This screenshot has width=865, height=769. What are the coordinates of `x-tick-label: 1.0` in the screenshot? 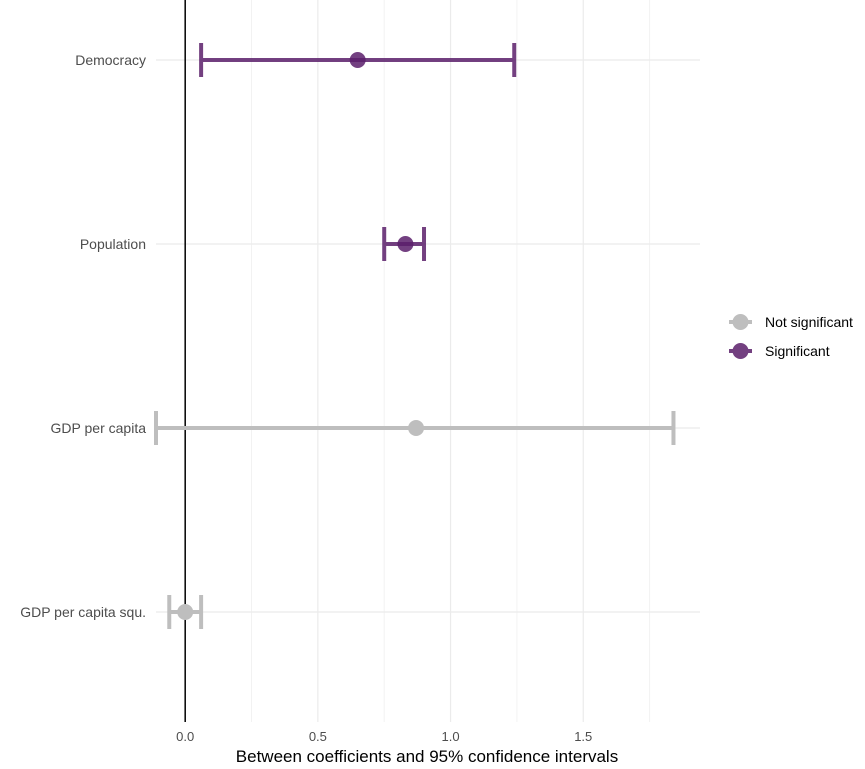 It's located at (451, 736).